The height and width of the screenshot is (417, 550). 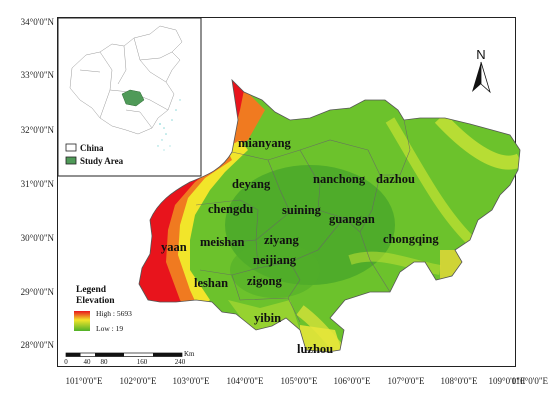 I want to click on elevation-legend: Legend Elevation High : 5693 Low : 19, so click(x=103, y=309).